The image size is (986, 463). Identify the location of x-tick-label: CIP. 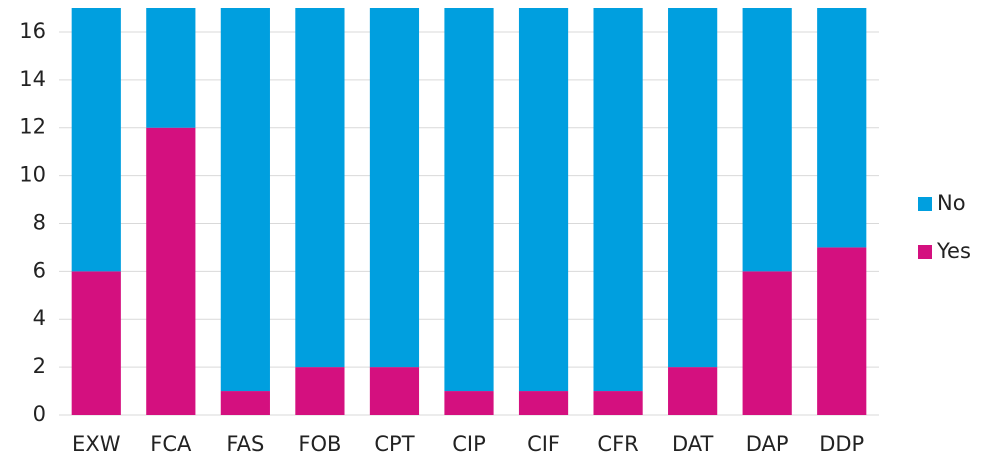
(469, 444).